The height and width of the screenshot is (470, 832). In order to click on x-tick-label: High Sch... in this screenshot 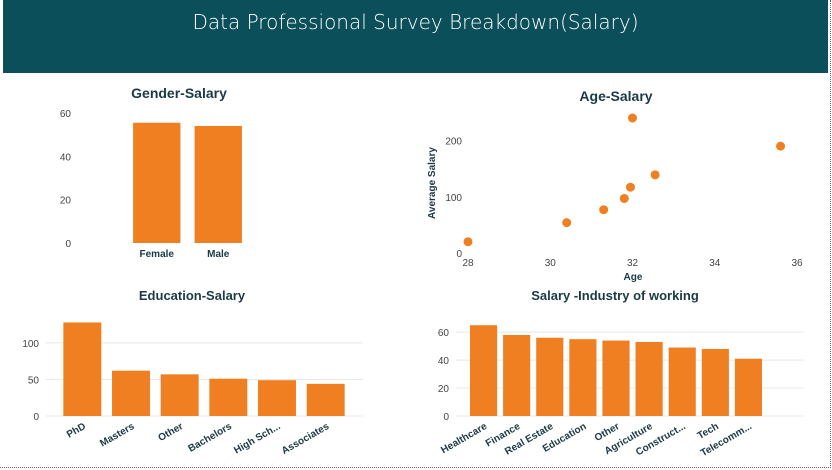, I will do `click(257, 438)`.